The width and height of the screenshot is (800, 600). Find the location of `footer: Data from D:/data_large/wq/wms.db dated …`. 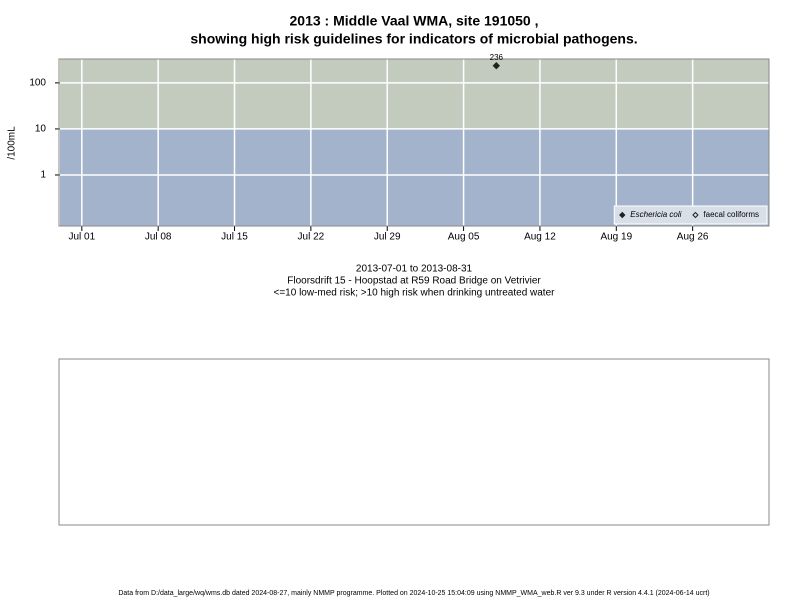

footer: Data from D:/data_large/wq/wms.db dated … is located at coordinates (413, 593).